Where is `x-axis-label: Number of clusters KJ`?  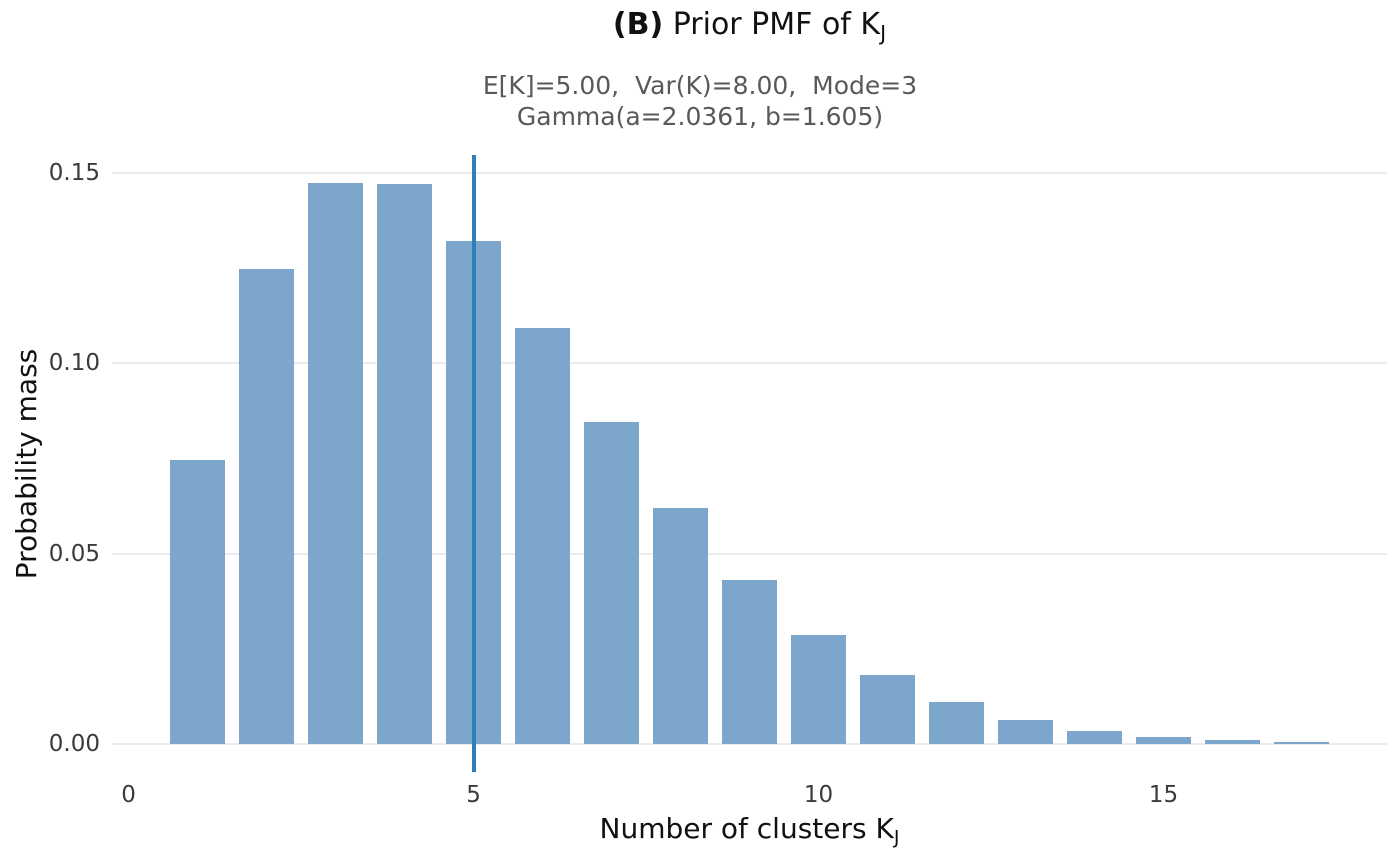 x-axis-label: Number of clusters KJ is located at coordinates (749, 833).